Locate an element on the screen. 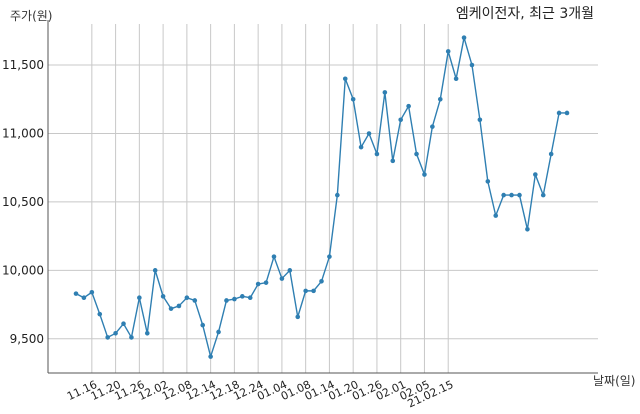  y-tick-label: 11,500 is located at coordinates (23, 65).